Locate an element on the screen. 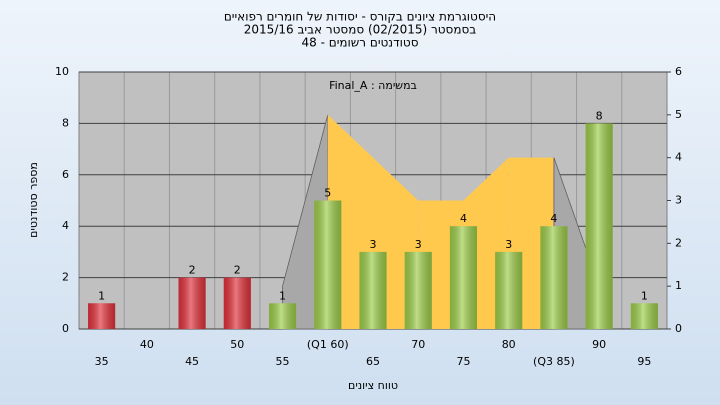 Image resolution: width=720 pixels, height=405 pixels. y-tick-label: 10 is located at coordinates (62, 71).